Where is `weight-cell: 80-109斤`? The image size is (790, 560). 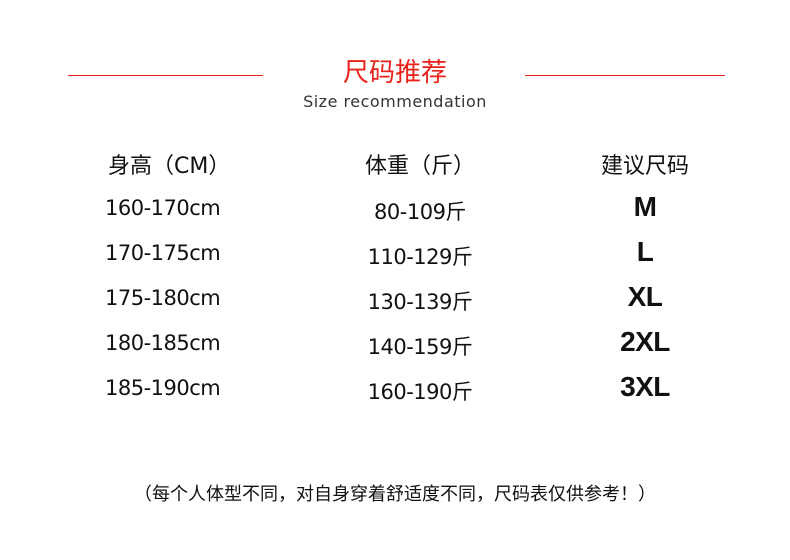 weight-cell: 80-109斤 is located at coordinates (420, 212).